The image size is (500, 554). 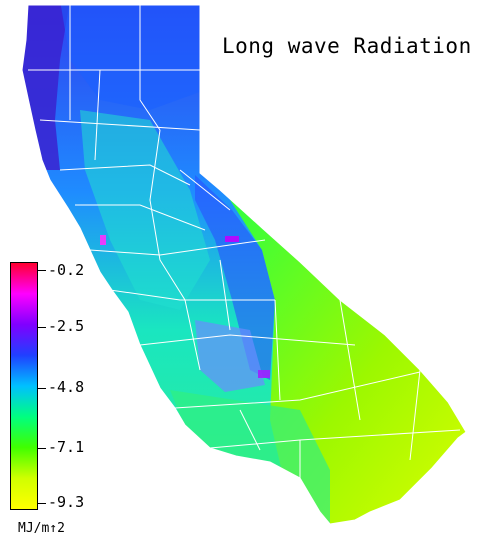 What do you see at coordinates (66, 447) in the screenshot?
I see `legend-tick-label: -7.1` at bounding box center [66, 447].